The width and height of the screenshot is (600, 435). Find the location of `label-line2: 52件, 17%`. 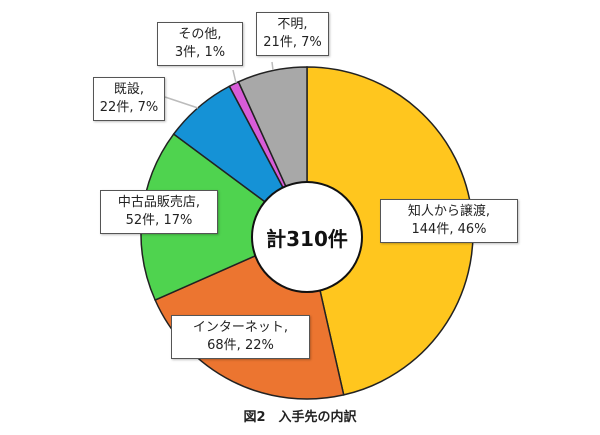

label-line2: 52件, 17% is located at coordinates (159, 220).